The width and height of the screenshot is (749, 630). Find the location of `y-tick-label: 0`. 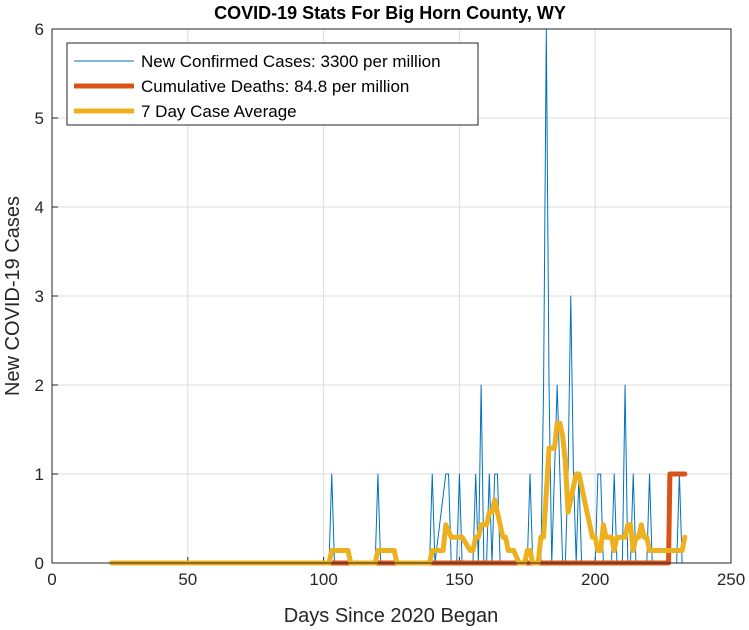

y-tick-label: 0 is located at coordinates (39, 563).